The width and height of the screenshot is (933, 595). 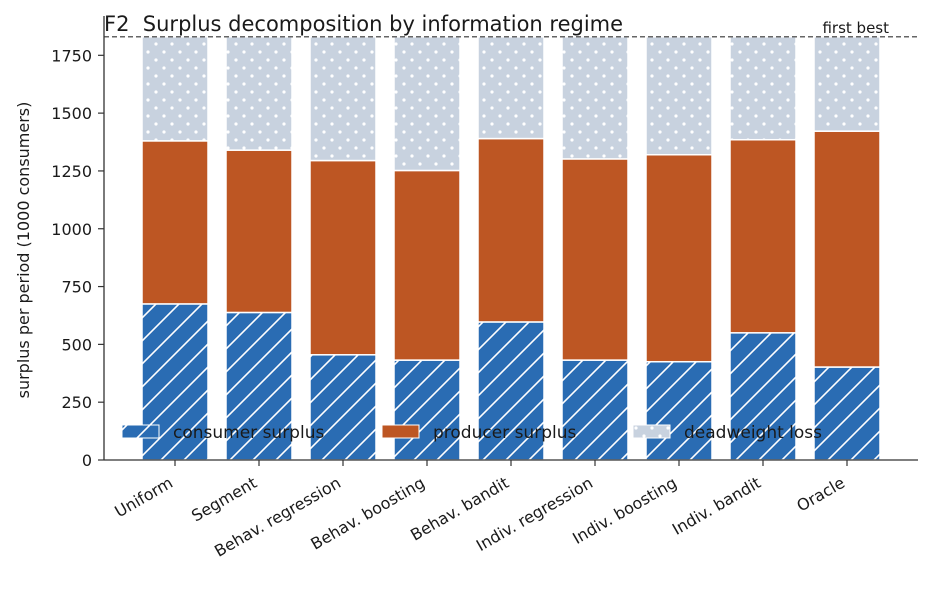 What do you see at coordinates (651, 431) in the screenshot?
I see `legend-swatch-deadweight-loss` at bounding box center [651, 431].